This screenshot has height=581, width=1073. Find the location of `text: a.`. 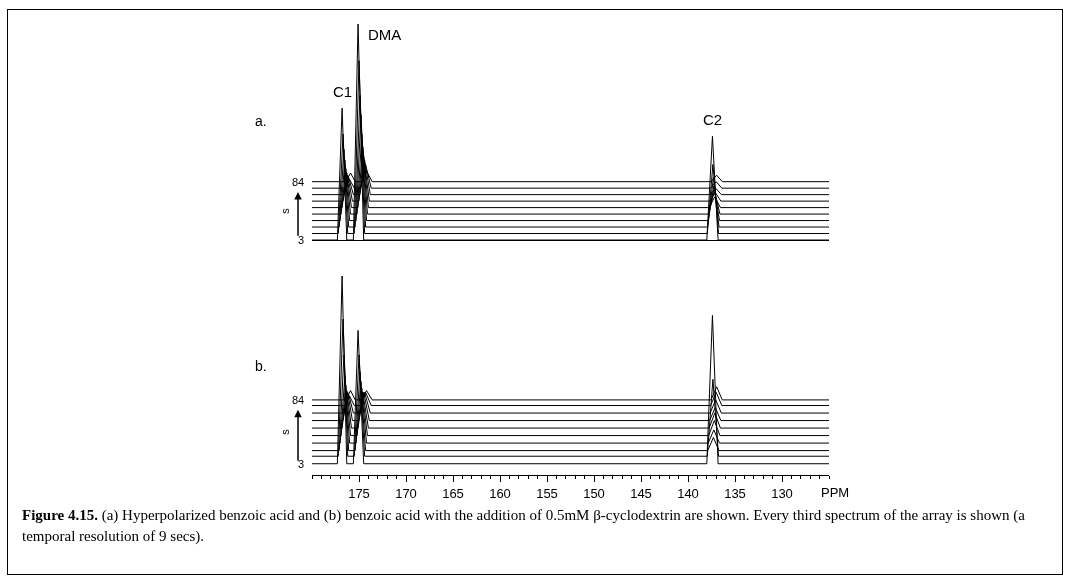

text: a. is located at coordinates (261, 121).